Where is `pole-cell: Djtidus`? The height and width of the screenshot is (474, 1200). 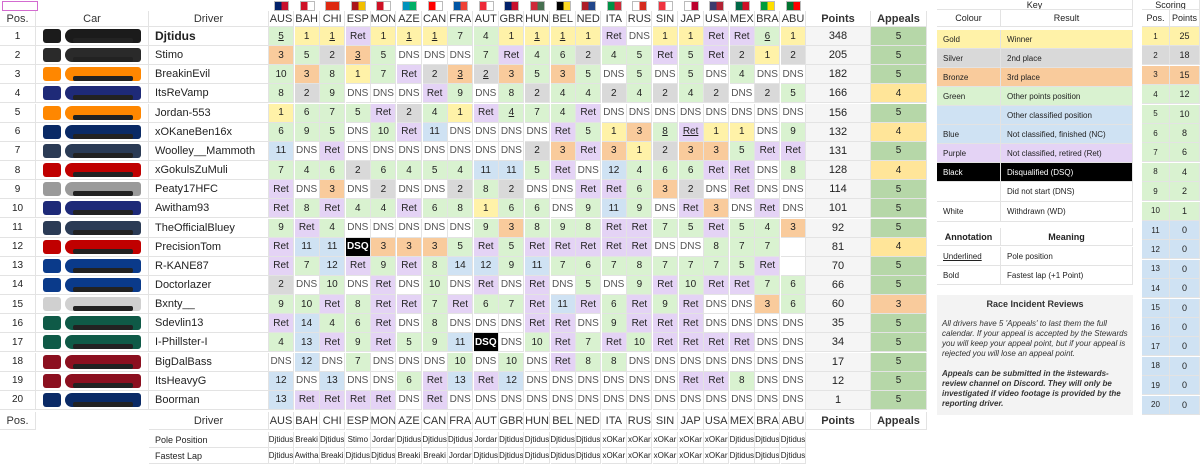
pole-cell: Djtidus is located at coordinates (281, 440).